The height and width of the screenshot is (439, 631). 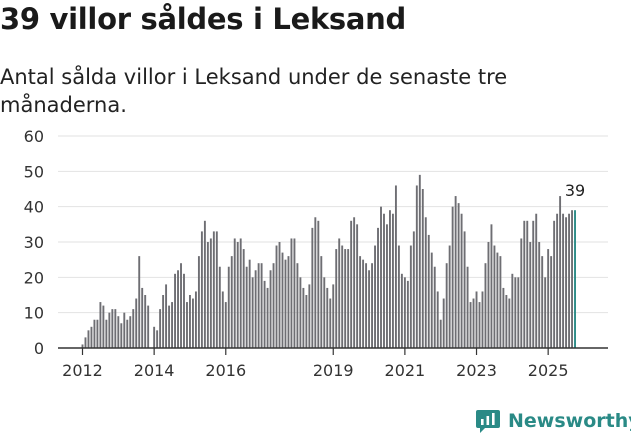 I want to click on bar-highlight, so click(x=575, y=279).